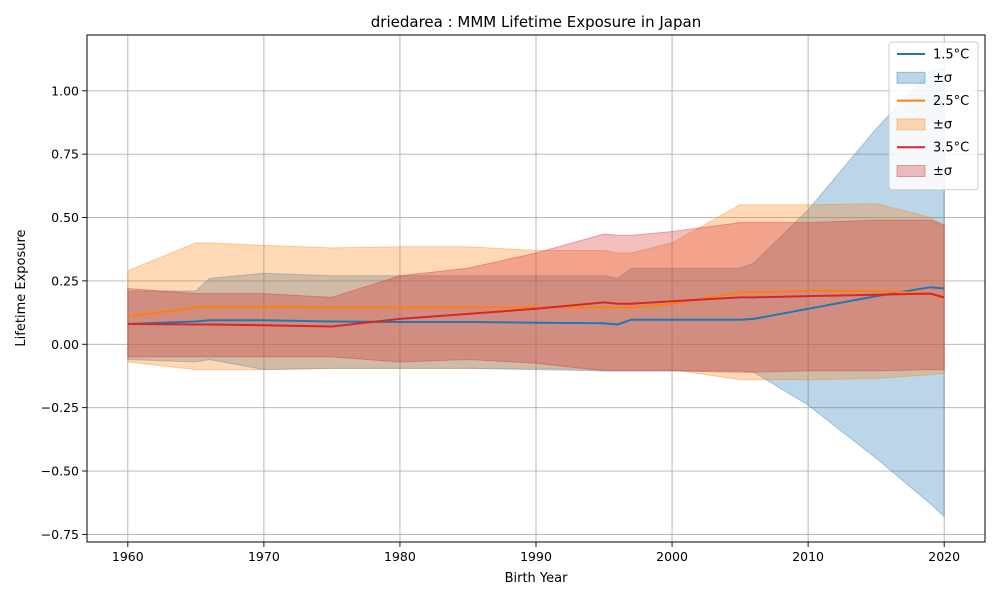 The image size is (1000, 600). Describe the element at coordinates (808, 556) in the screenshot. I see `x-tick-label: 2010` at that location.